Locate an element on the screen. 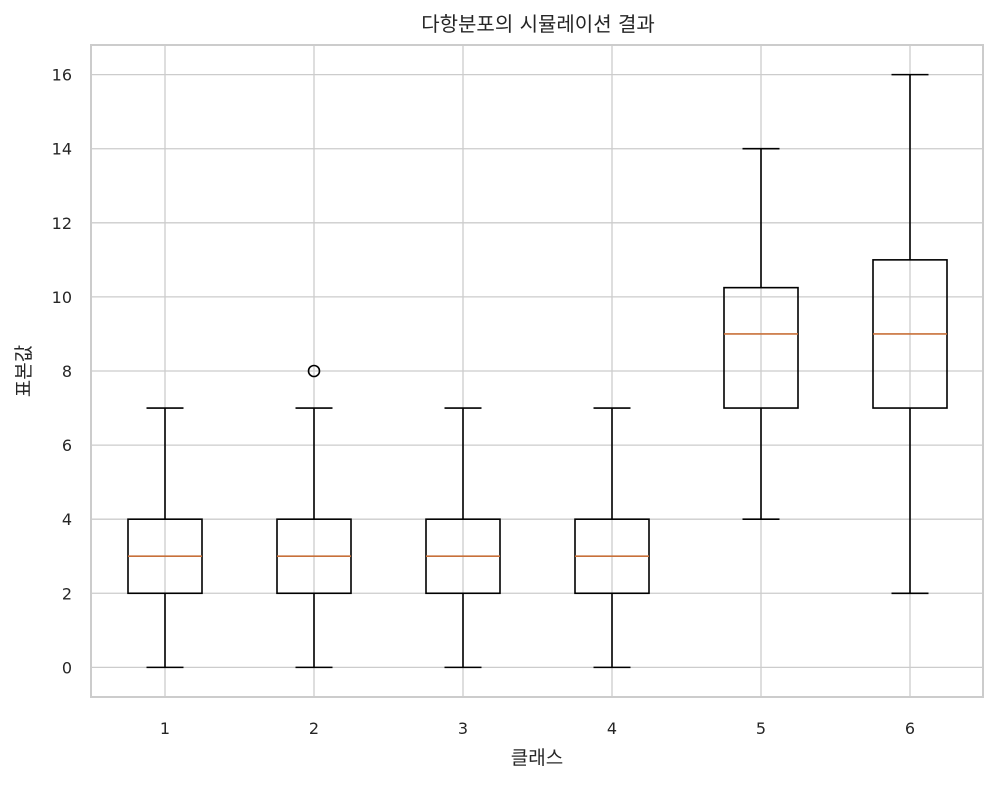 The width and height of the screenshot is (997, 786). iqr-box is located at coordinates (761, 347).